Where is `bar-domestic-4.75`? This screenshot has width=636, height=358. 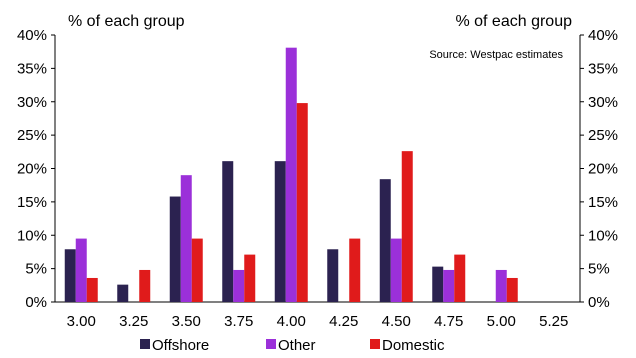
bar-domestic-4.75 is located at coordinates (460, 278).